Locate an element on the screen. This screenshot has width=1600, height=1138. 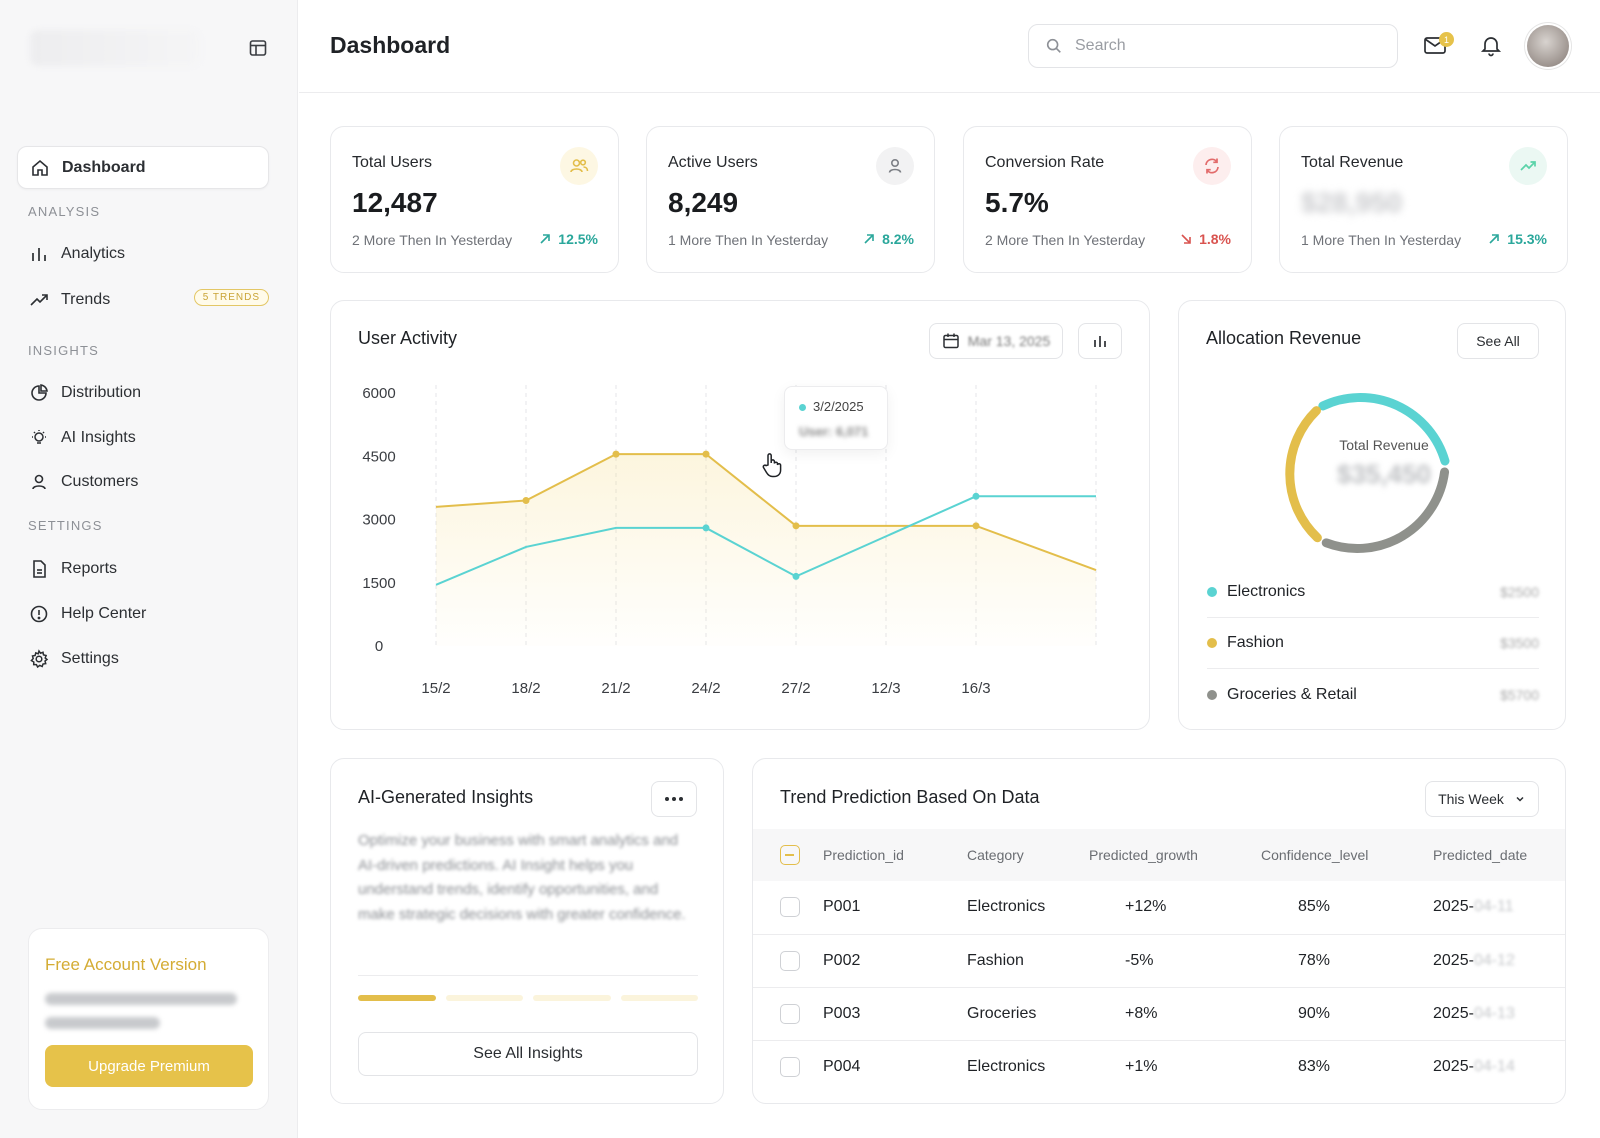
stat-subtext: 1 More Then In Yesterday is located at coordinates (748, 240).